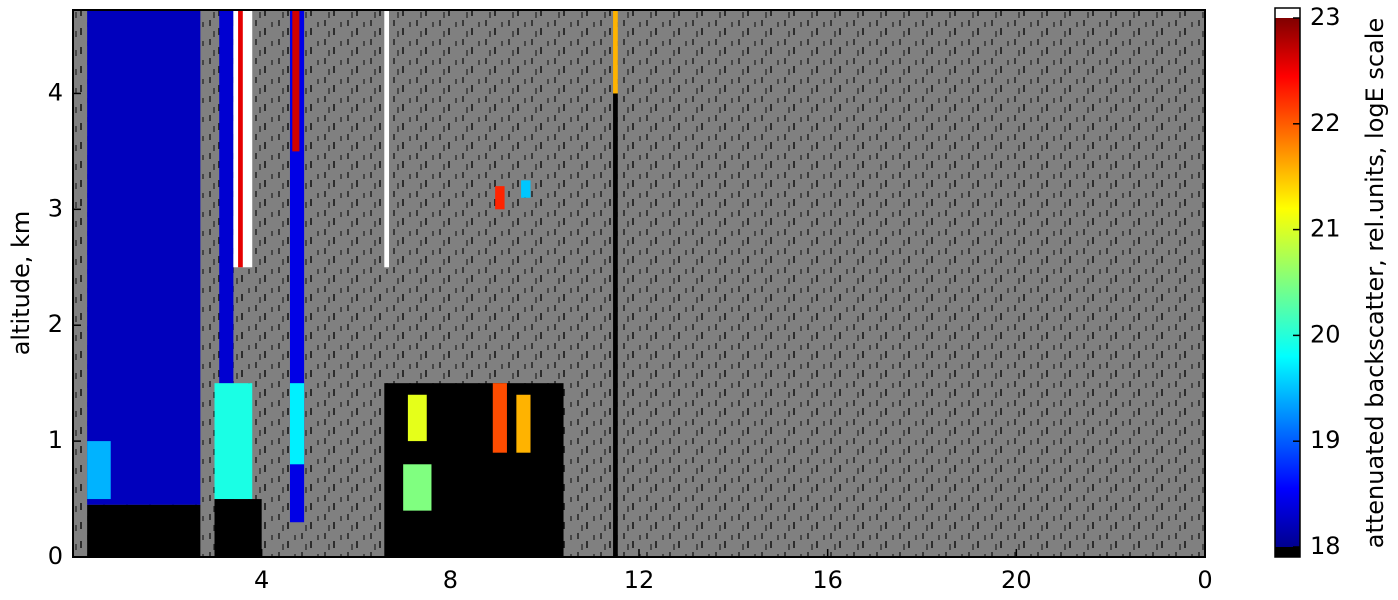 This screenshot has height=600, width=1398. Describe the element at coordinates (827, 580) in the screenshot. I see `x-tick-label: 16` at that location.